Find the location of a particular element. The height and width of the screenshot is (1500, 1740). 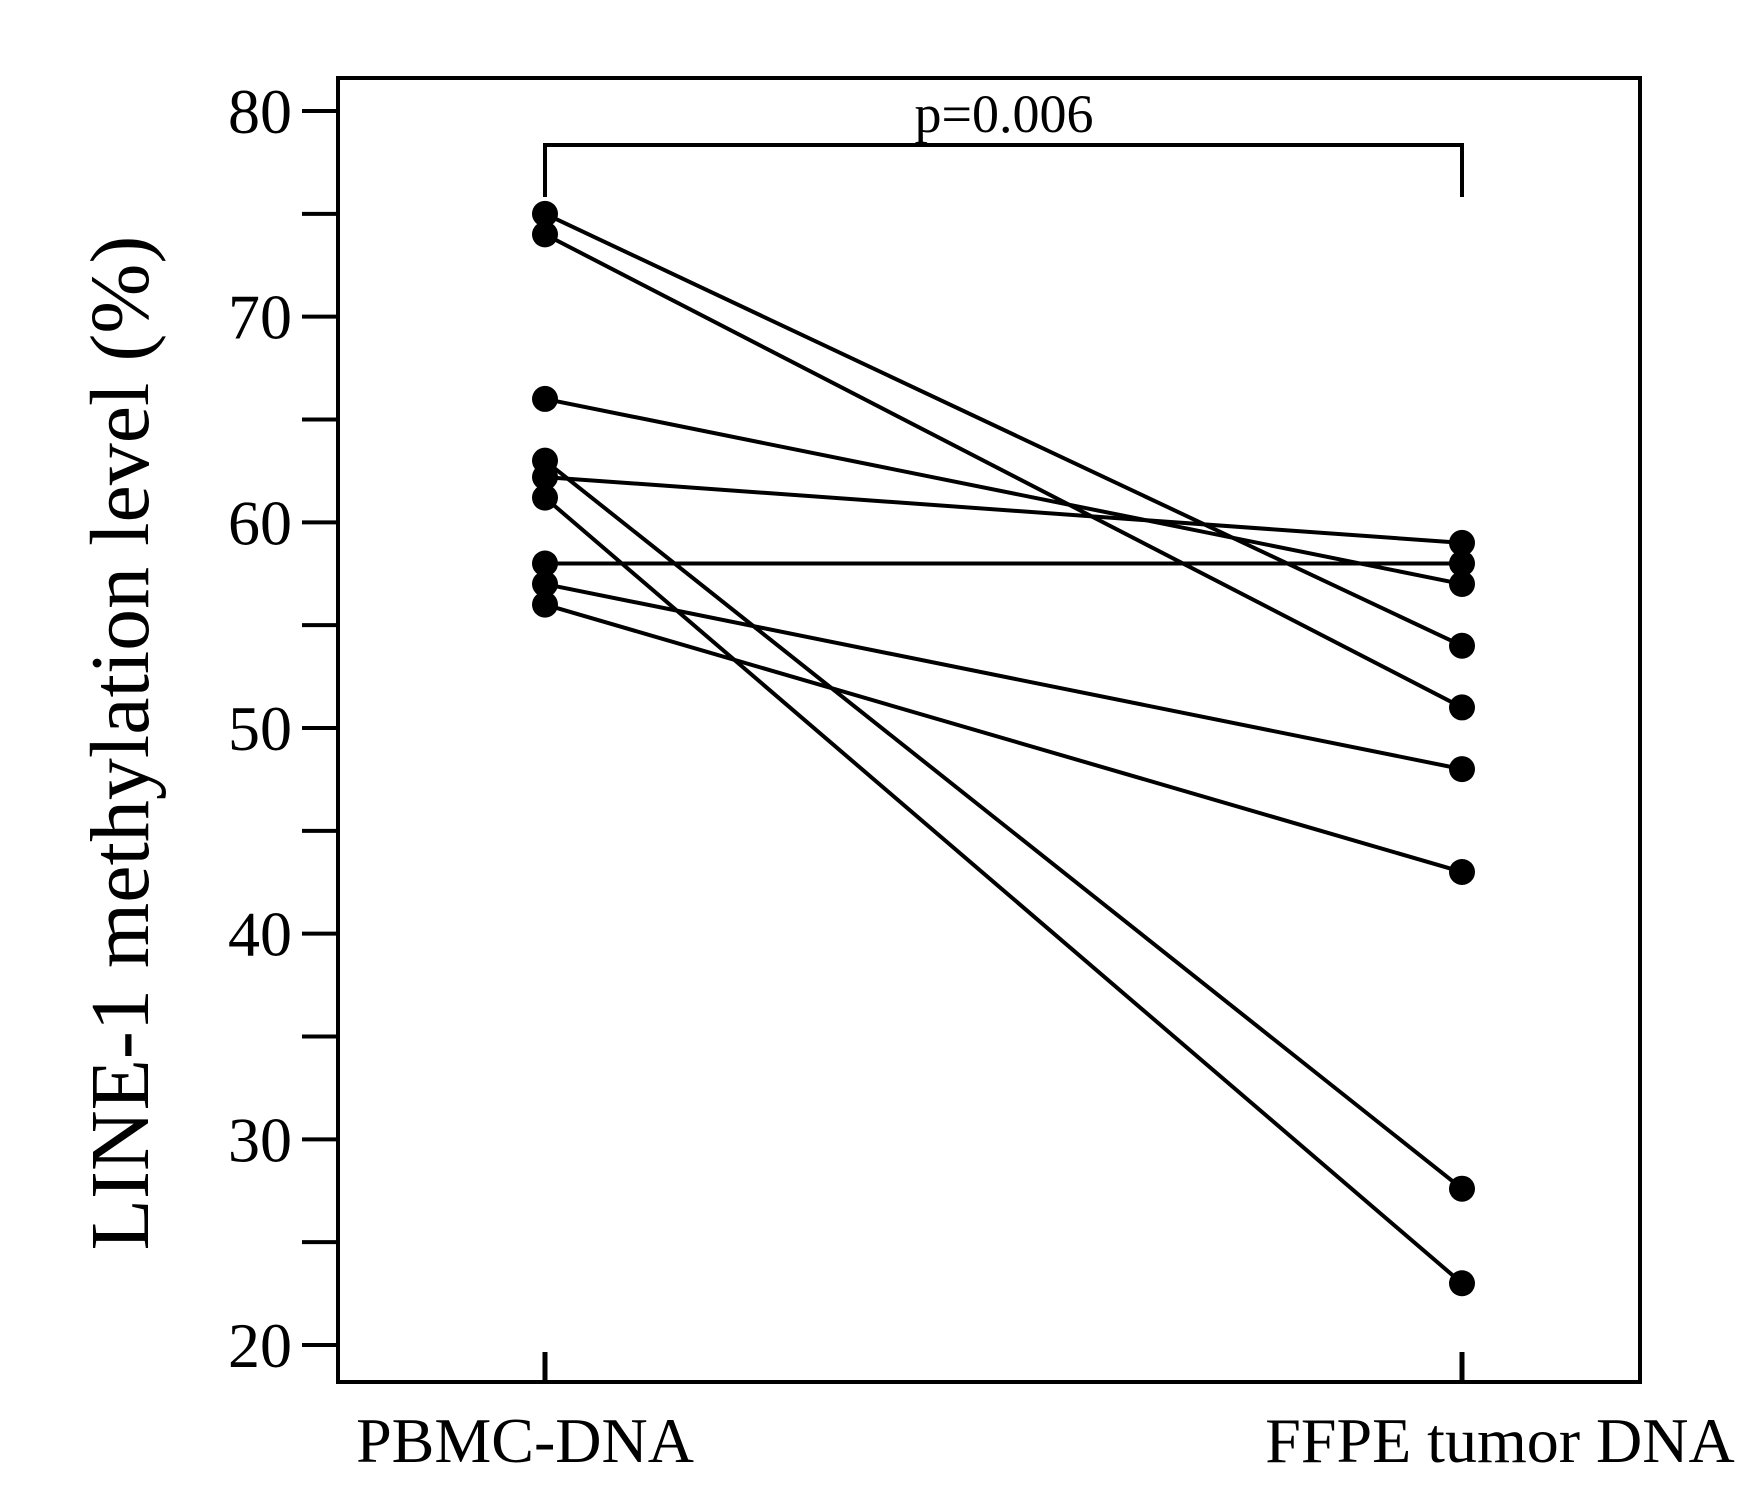

y-tick-label: 50 is located at coordinates (260, 728).